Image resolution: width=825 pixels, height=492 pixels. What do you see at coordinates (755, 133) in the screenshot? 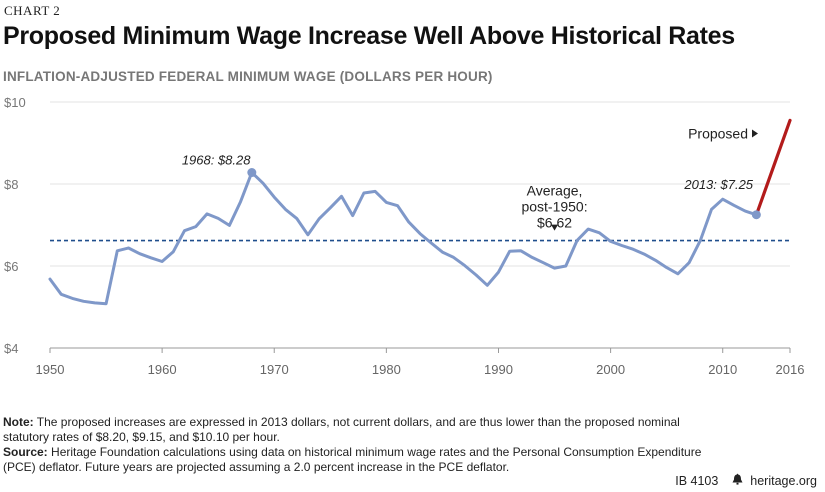
I see `proposed-arrow-icon` at bounding box center [755, 133].